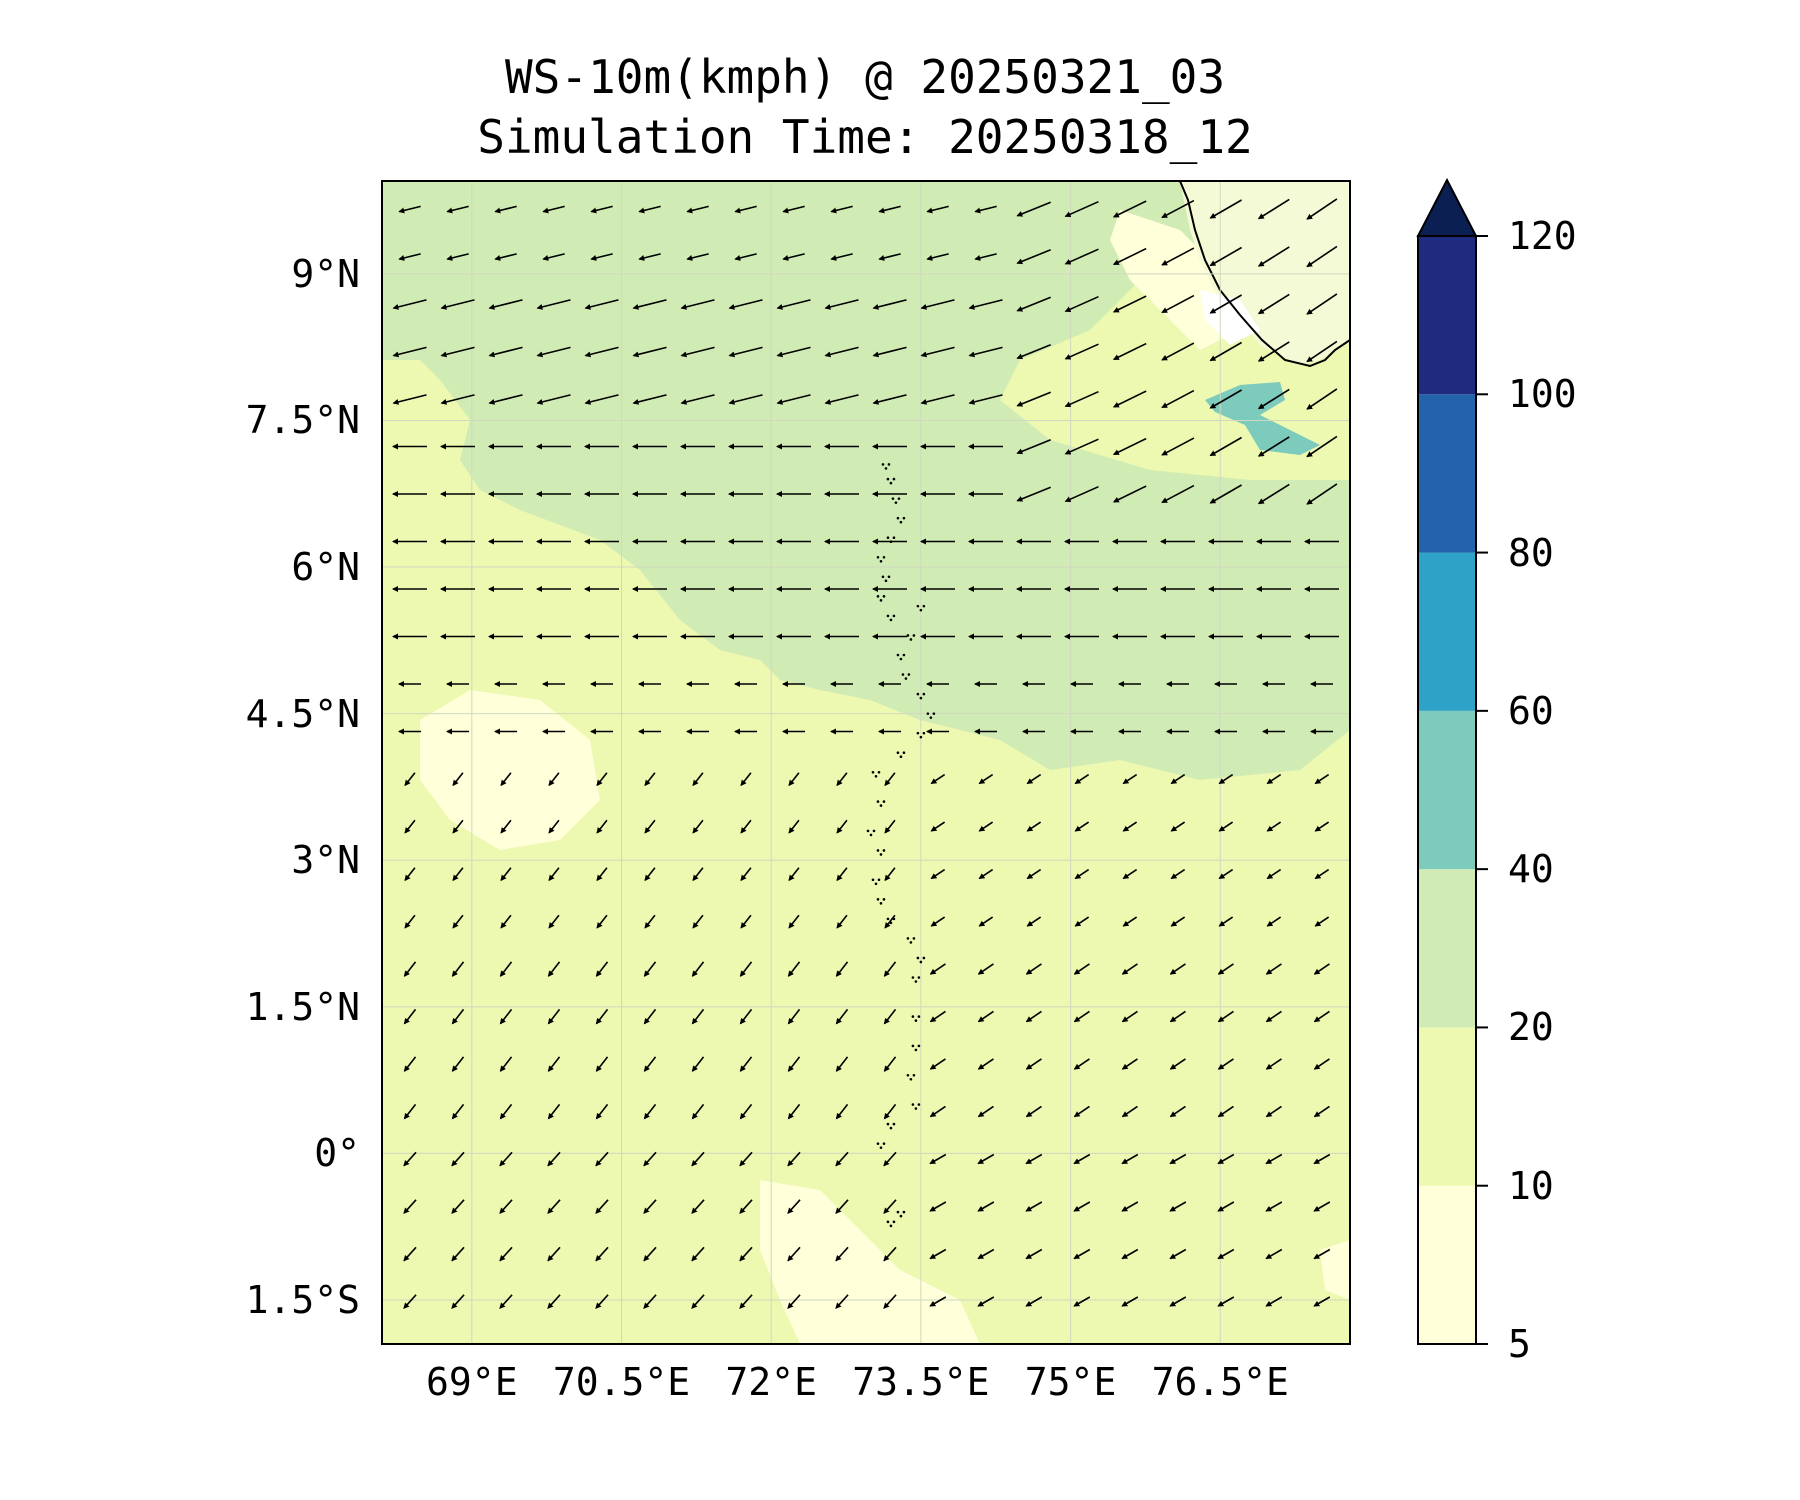 The width and height of the screenshot is (1800, 1500). I want to click on lon-tick-label: 69°E, so click(472, 1382).